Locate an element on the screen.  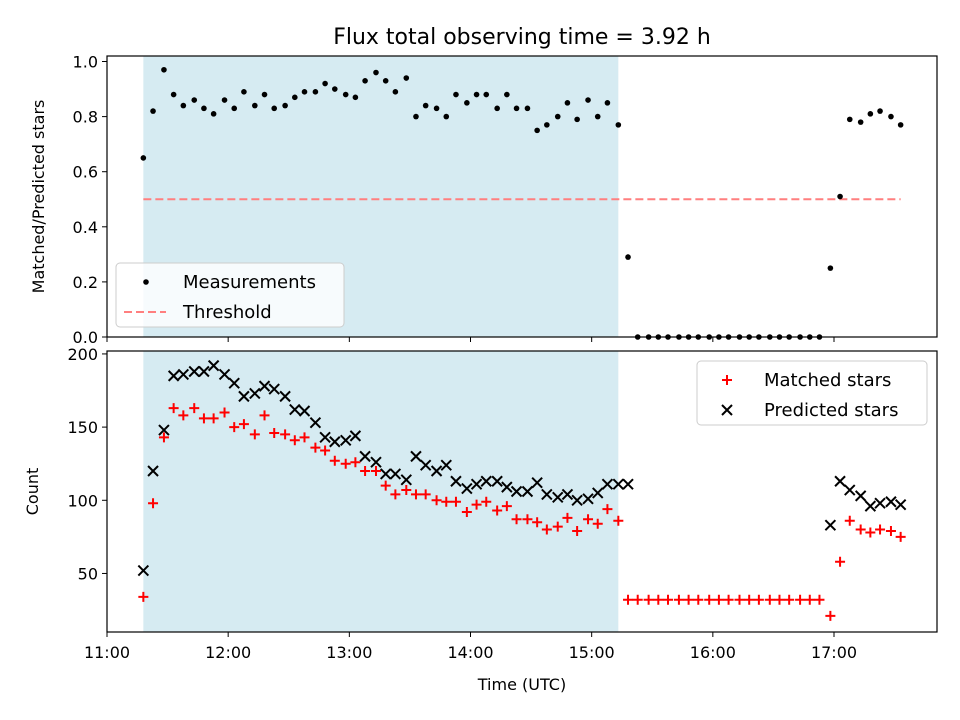
x-tick-label: 15:00 is located at coordinates (592, 652).